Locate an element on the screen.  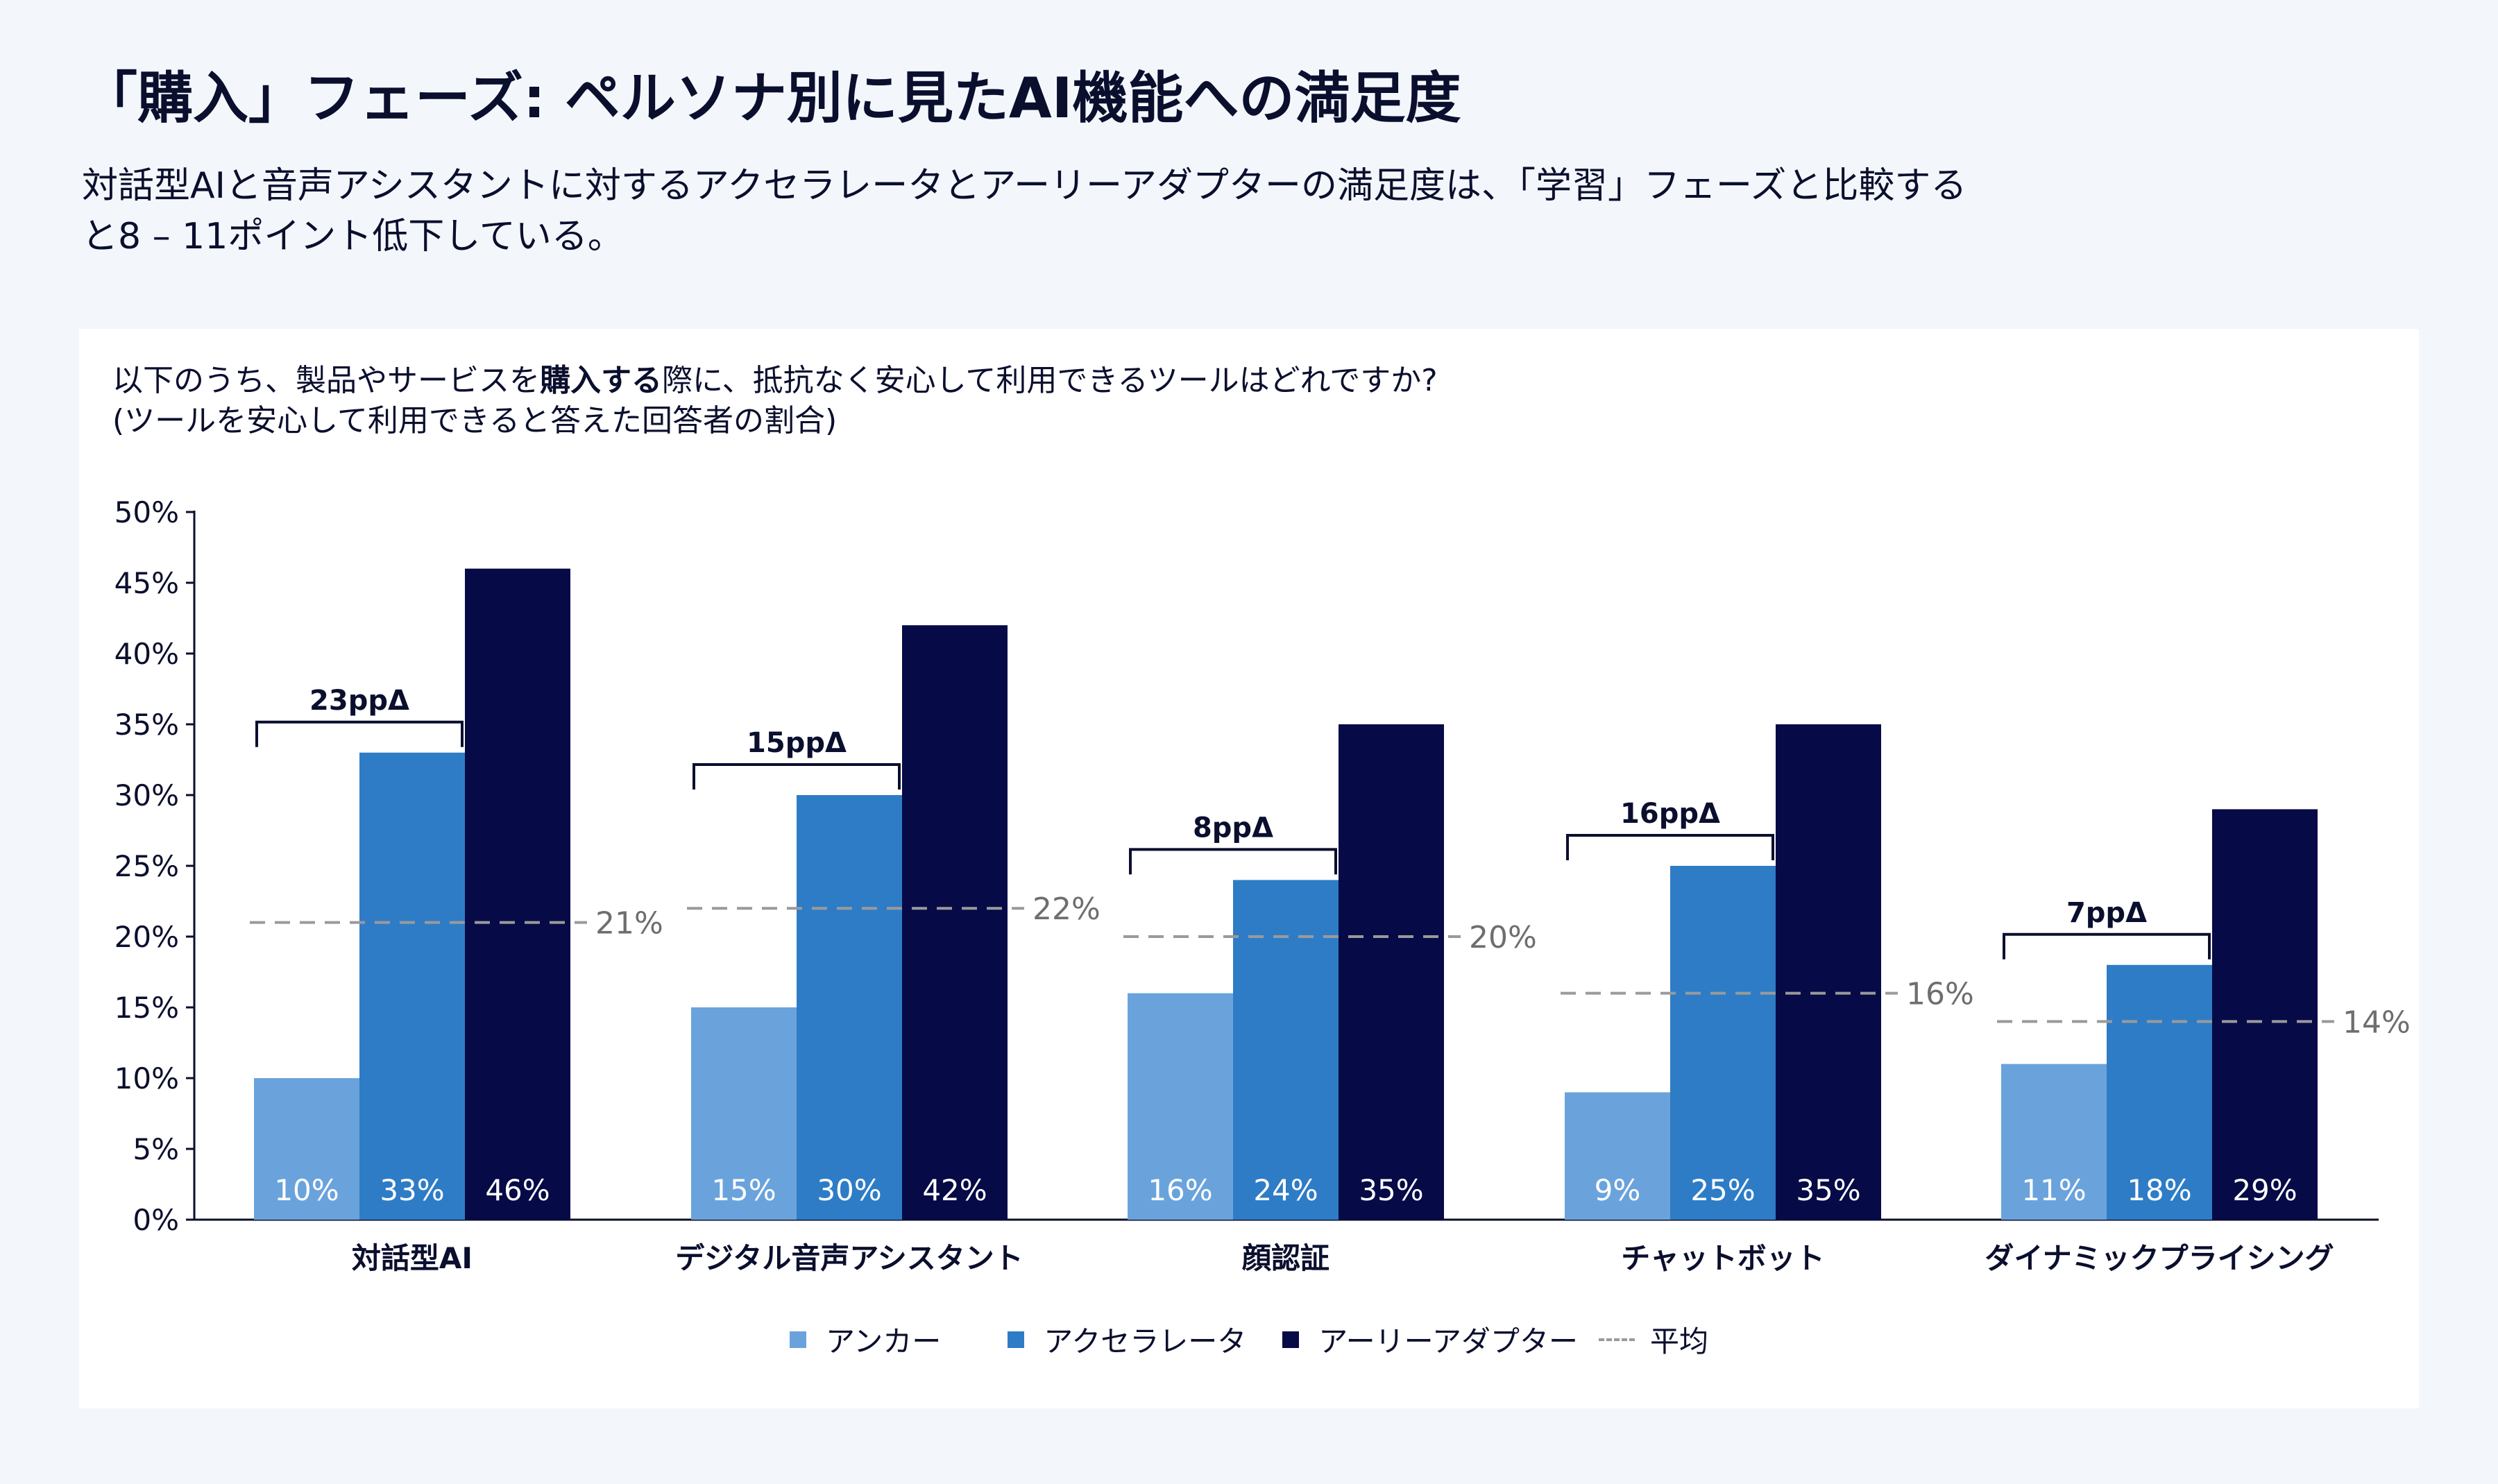
bar-value-label: 24% is located at coordinates (1285, 1190).